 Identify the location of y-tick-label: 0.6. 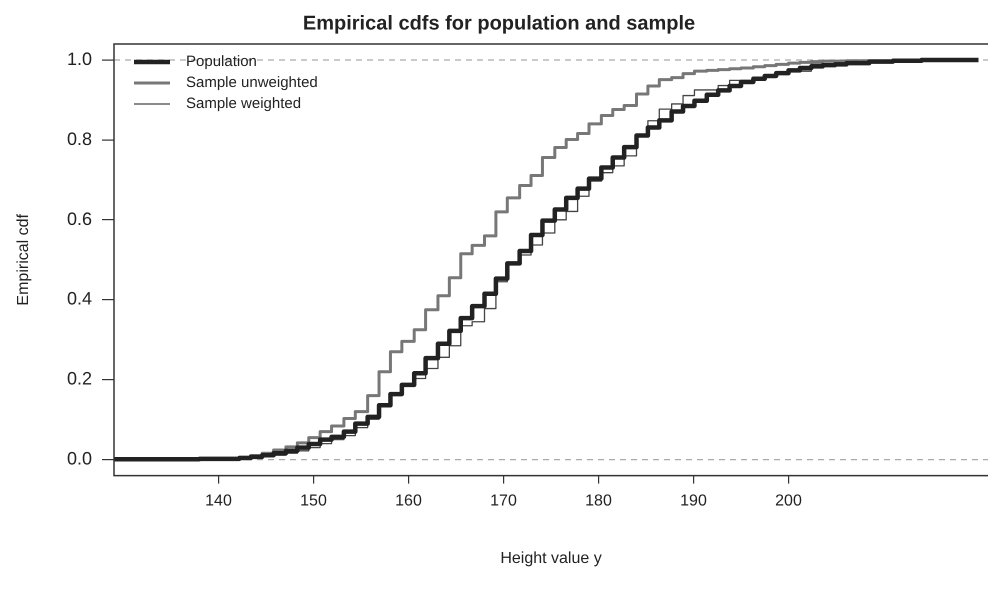
(79, 218).